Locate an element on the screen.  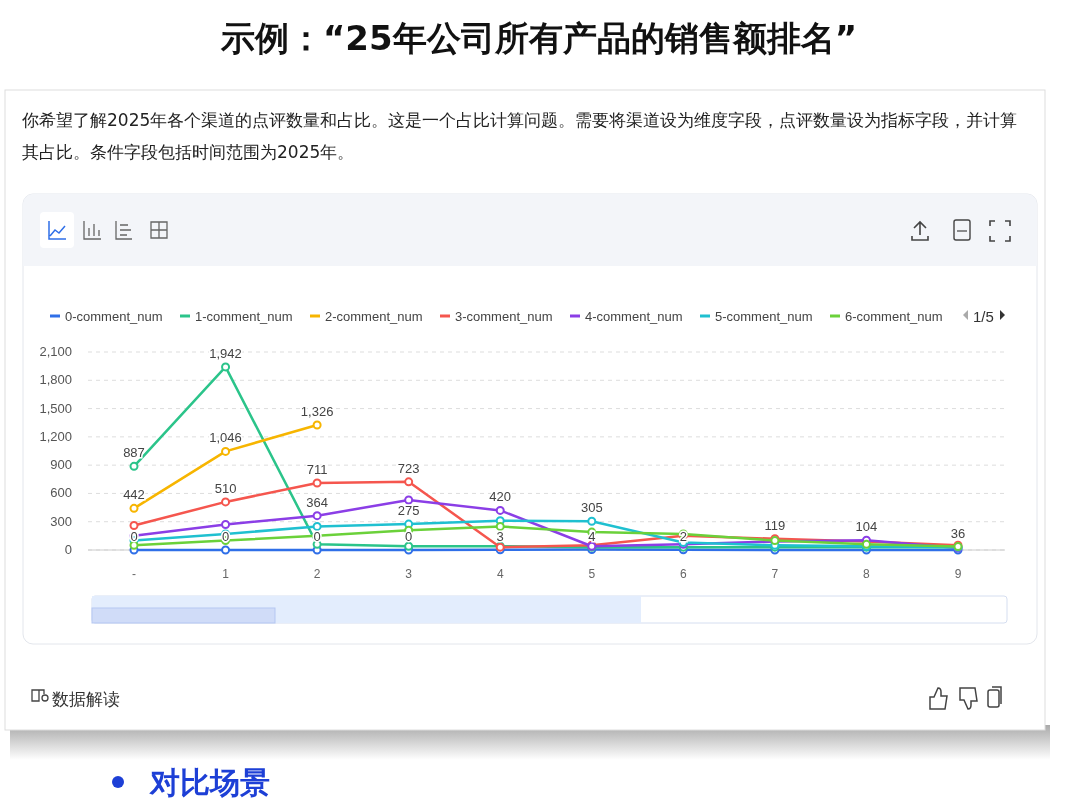
y-tick-label: 300 is located at coordinates (61, 521).